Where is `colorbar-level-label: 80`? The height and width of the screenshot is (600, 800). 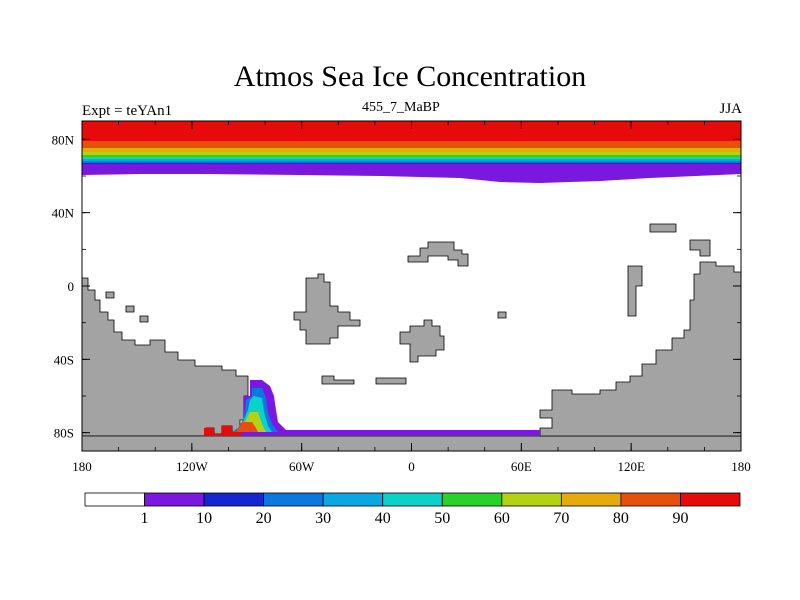 colorbar-level-label: 80 is located at coordinates (621, 518).